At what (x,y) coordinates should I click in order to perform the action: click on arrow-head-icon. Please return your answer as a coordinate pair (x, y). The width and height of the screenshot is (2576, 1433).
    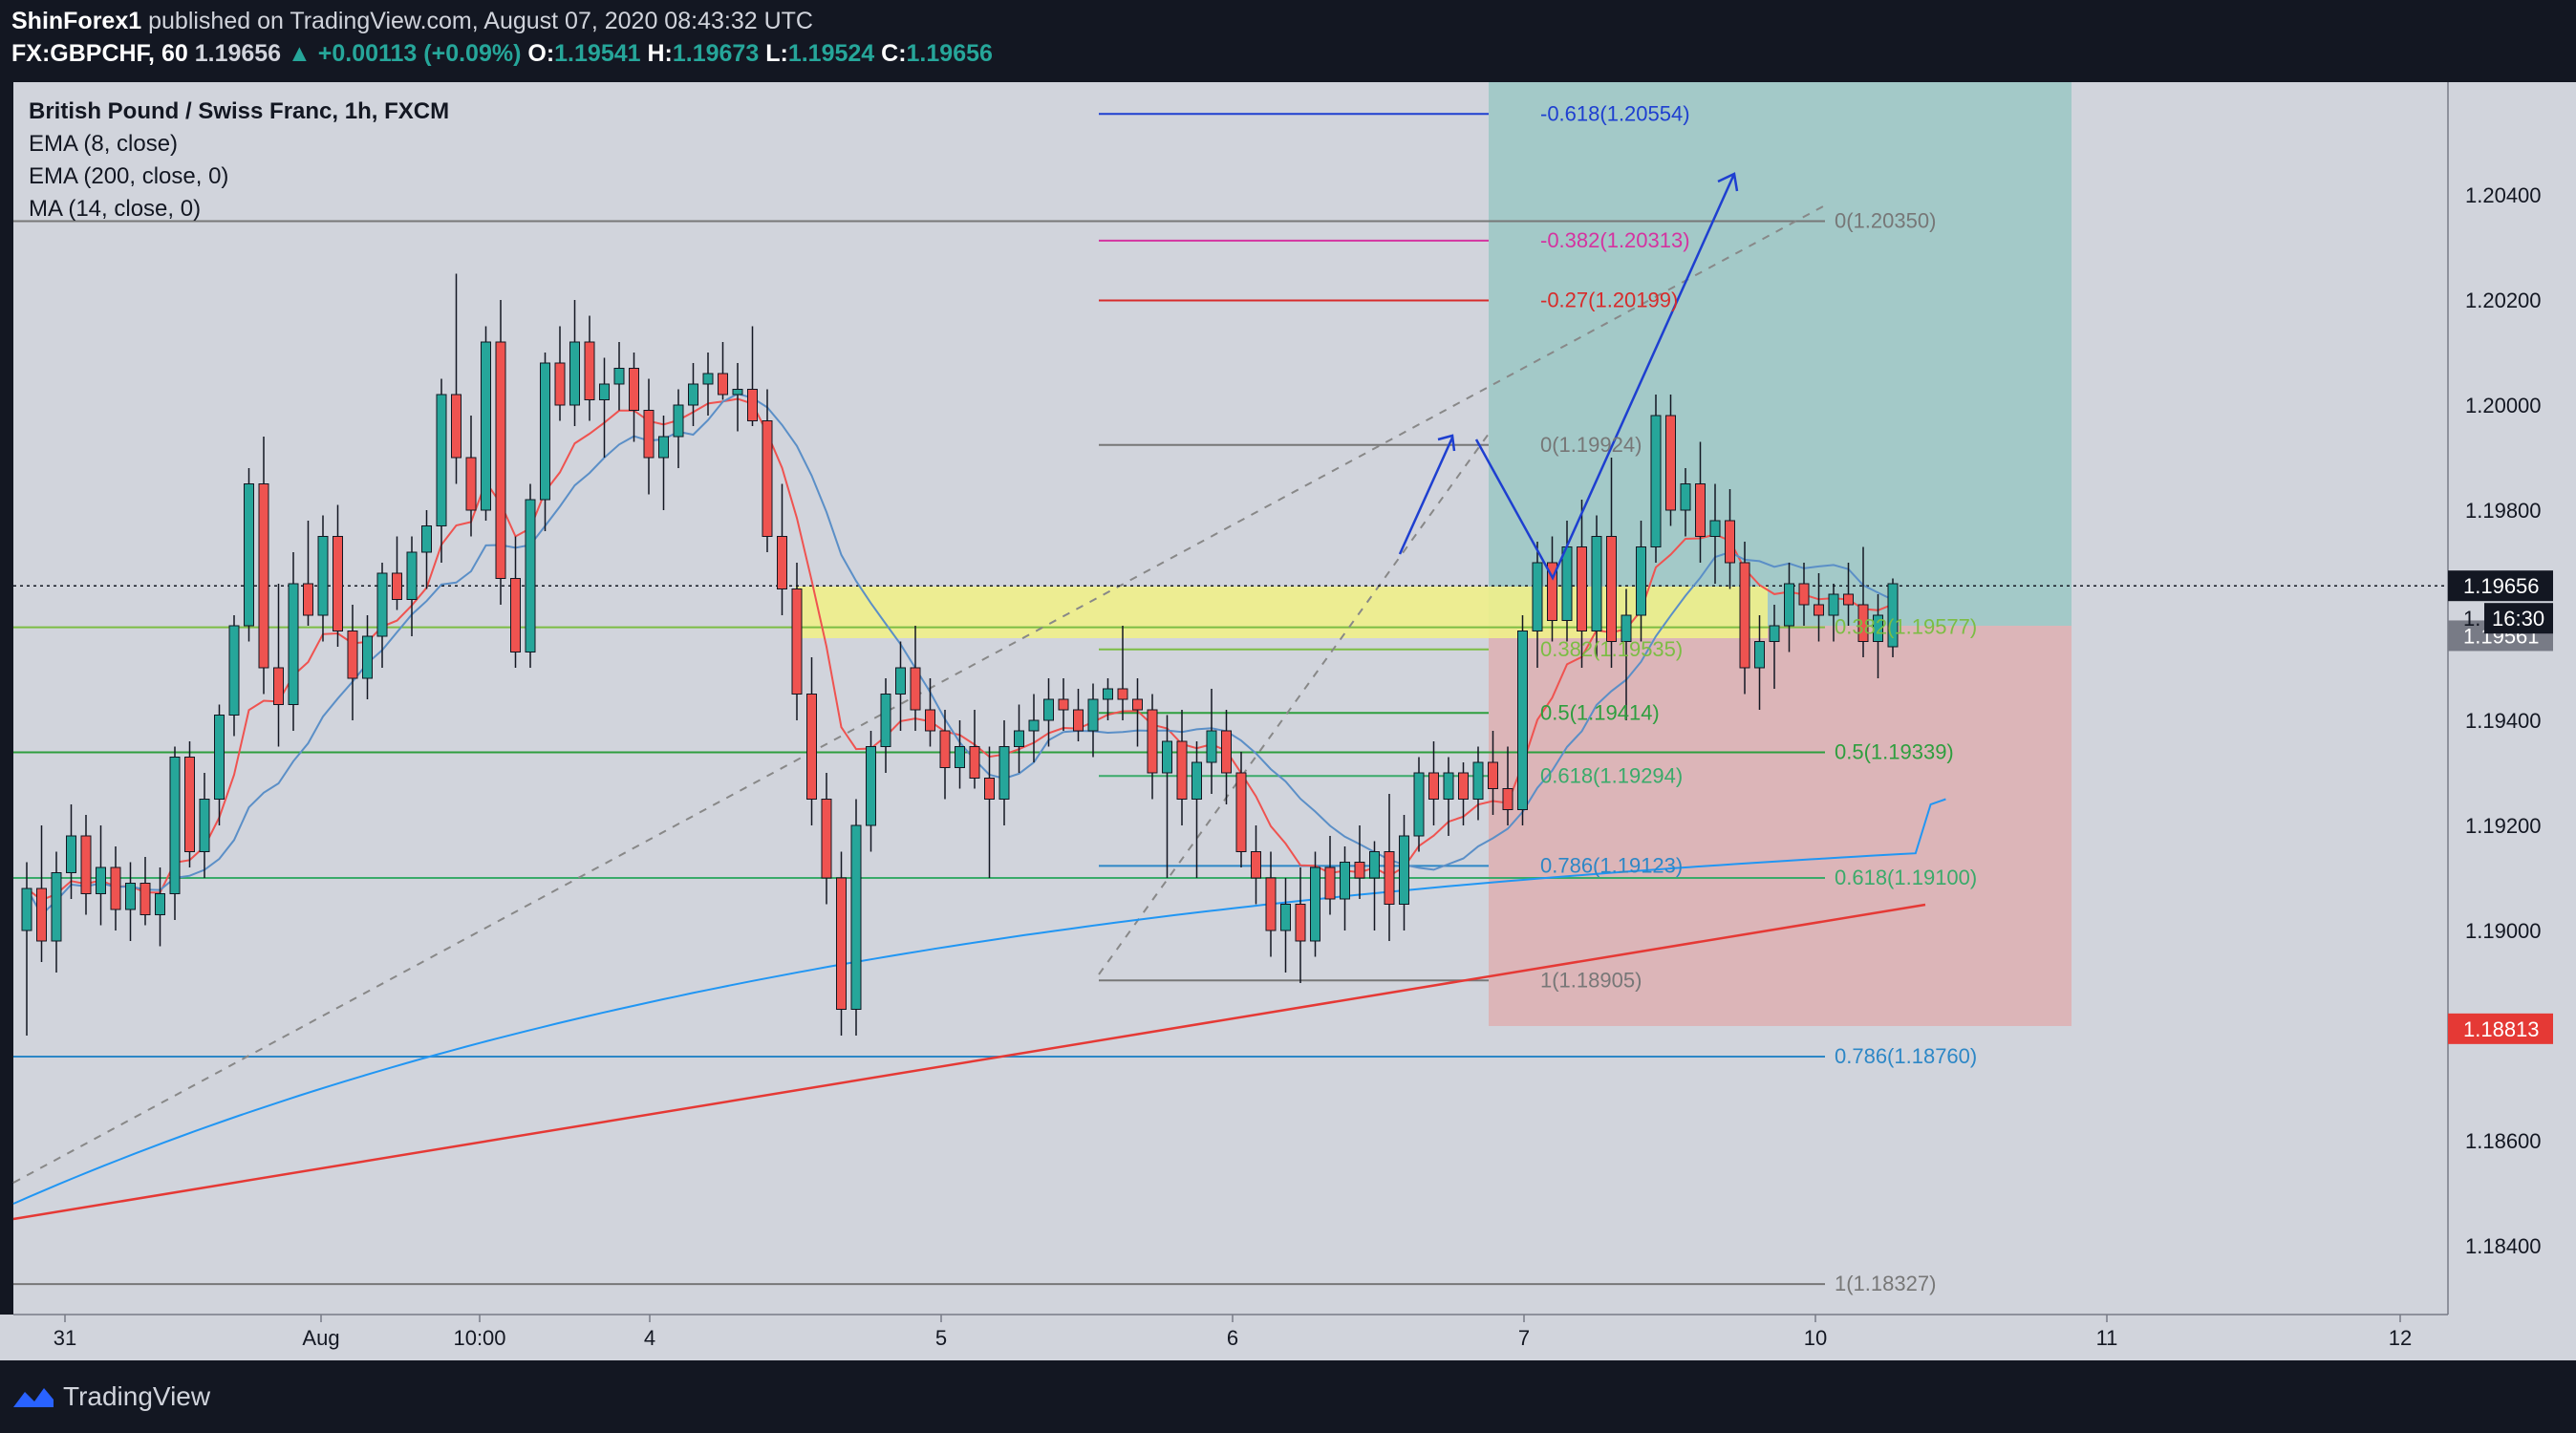
    Looking at the image, I should click on (1446, 443).